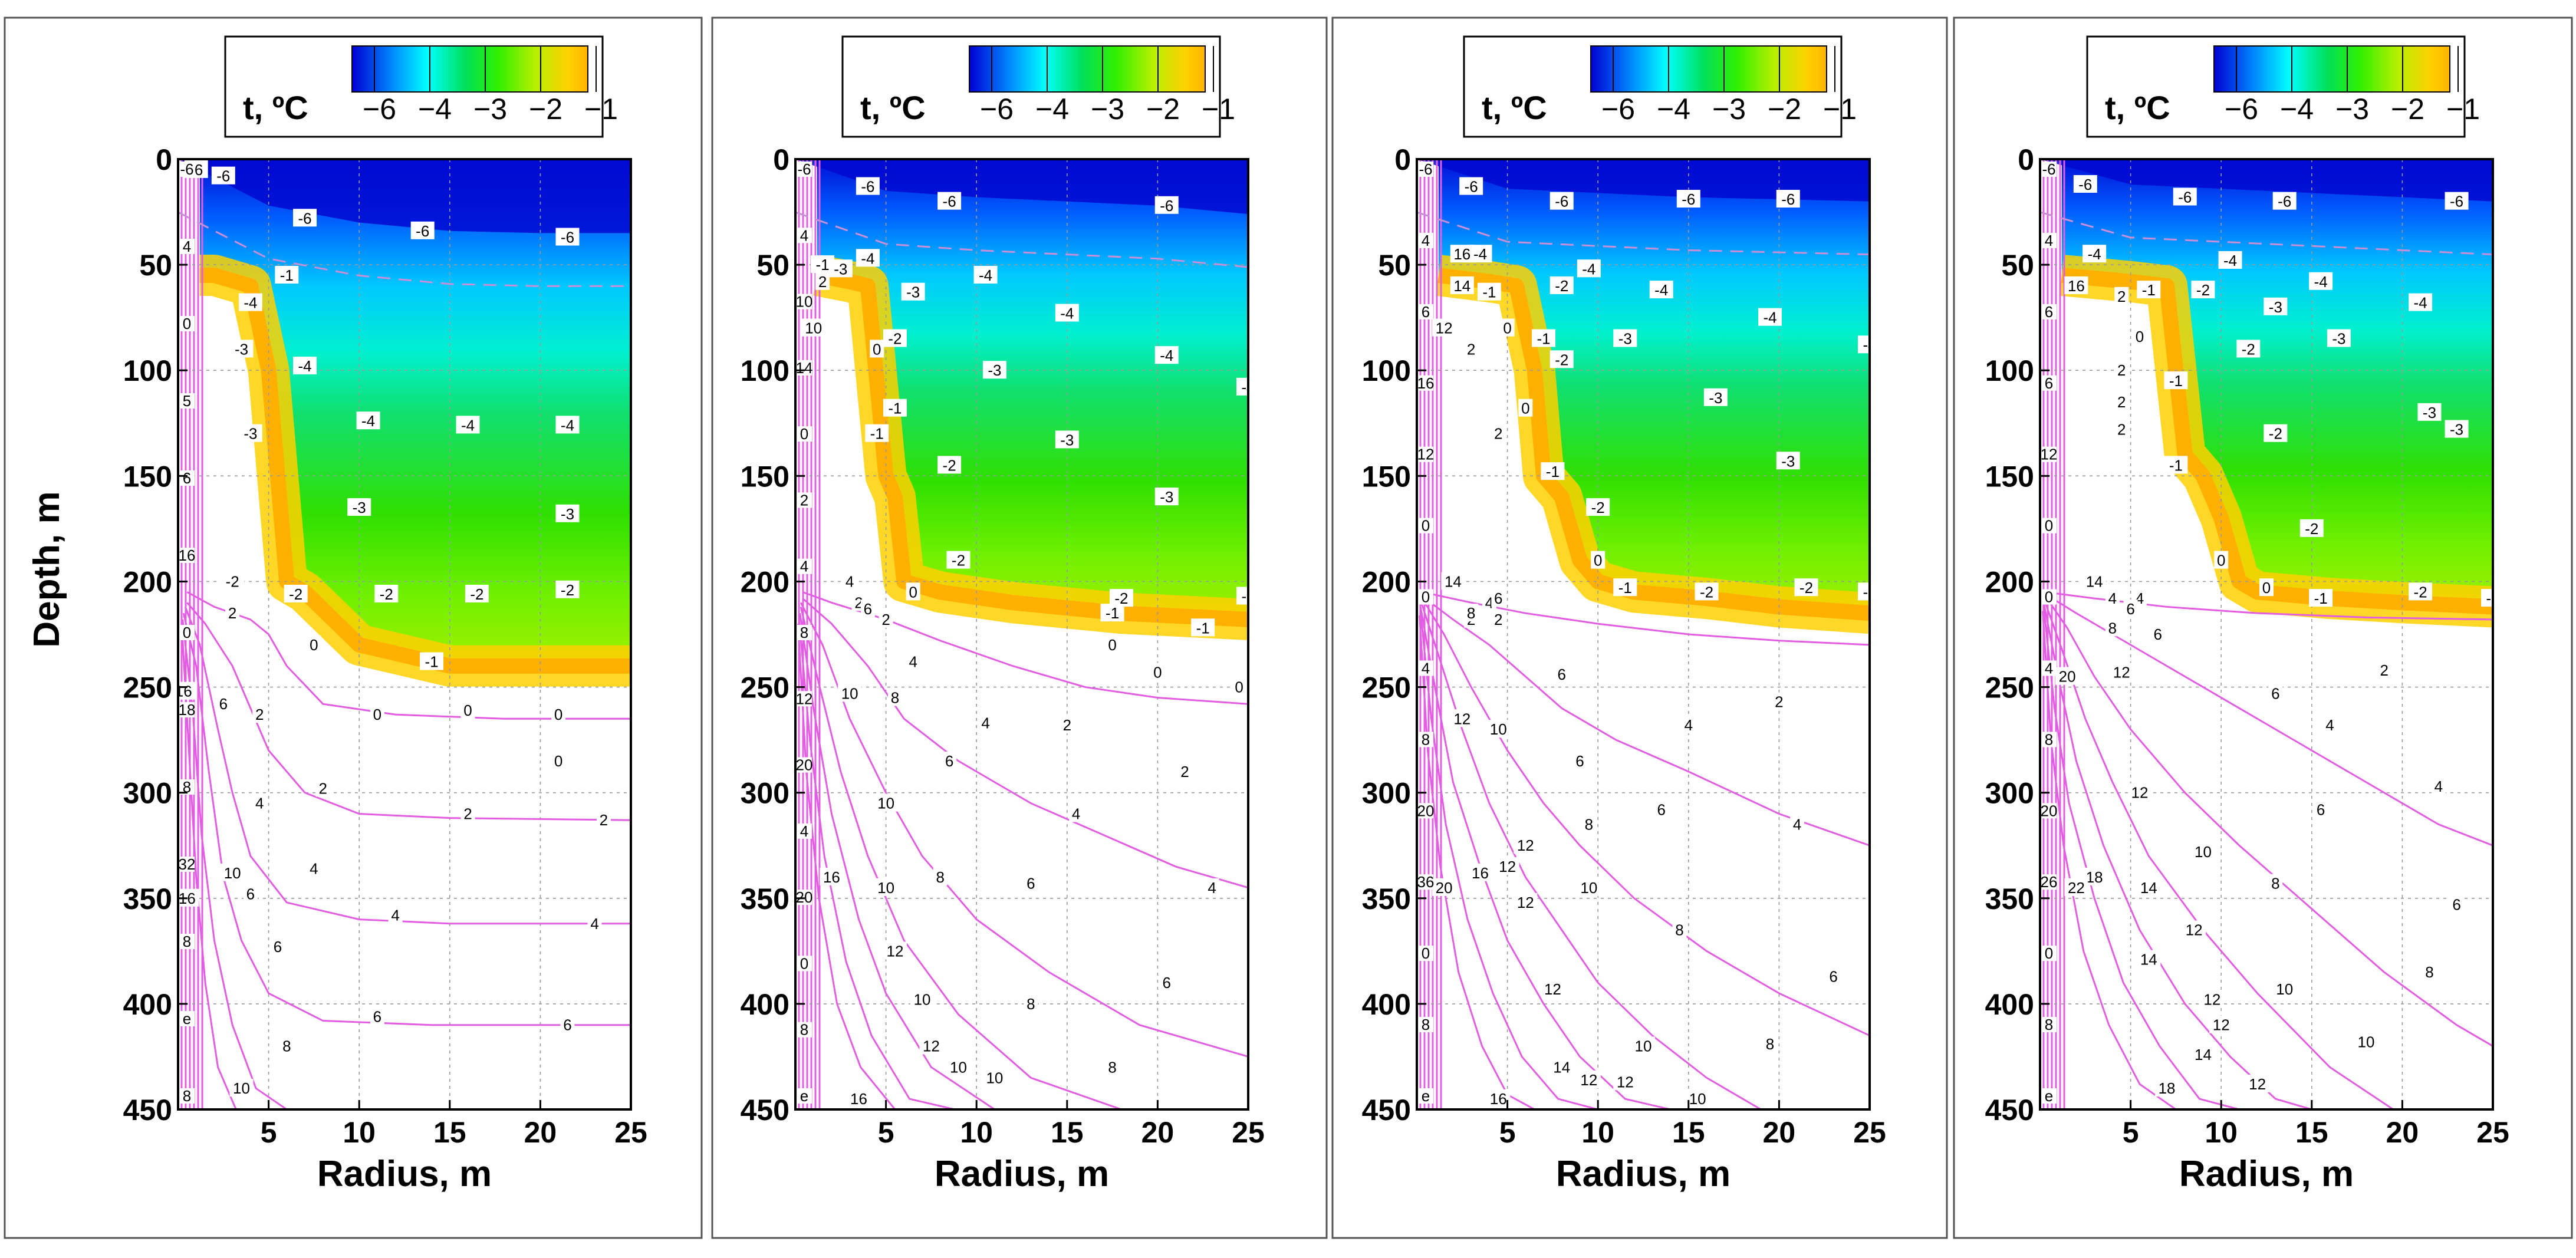 This screenshot has width=2576, height=1258. I want to click on y-tick-label: 100, so click(1387, 370).